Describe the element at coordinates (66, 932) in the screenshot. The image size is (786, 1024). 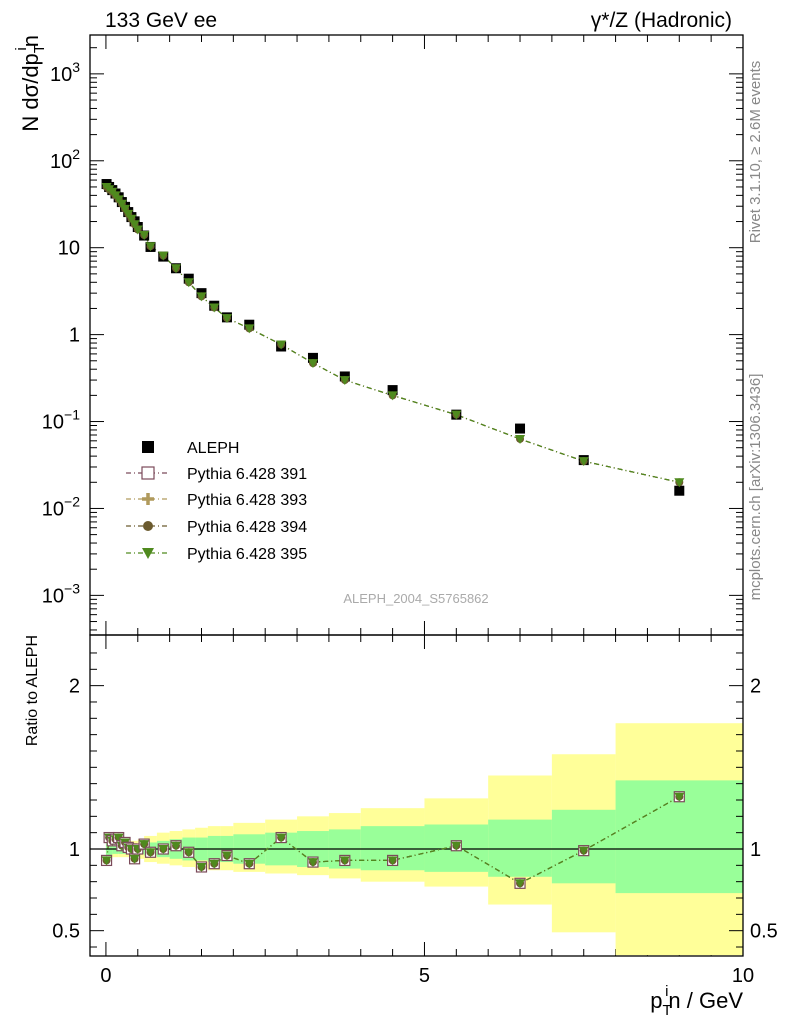
I see `ratio-y-tick-label: 0.5` at that location.